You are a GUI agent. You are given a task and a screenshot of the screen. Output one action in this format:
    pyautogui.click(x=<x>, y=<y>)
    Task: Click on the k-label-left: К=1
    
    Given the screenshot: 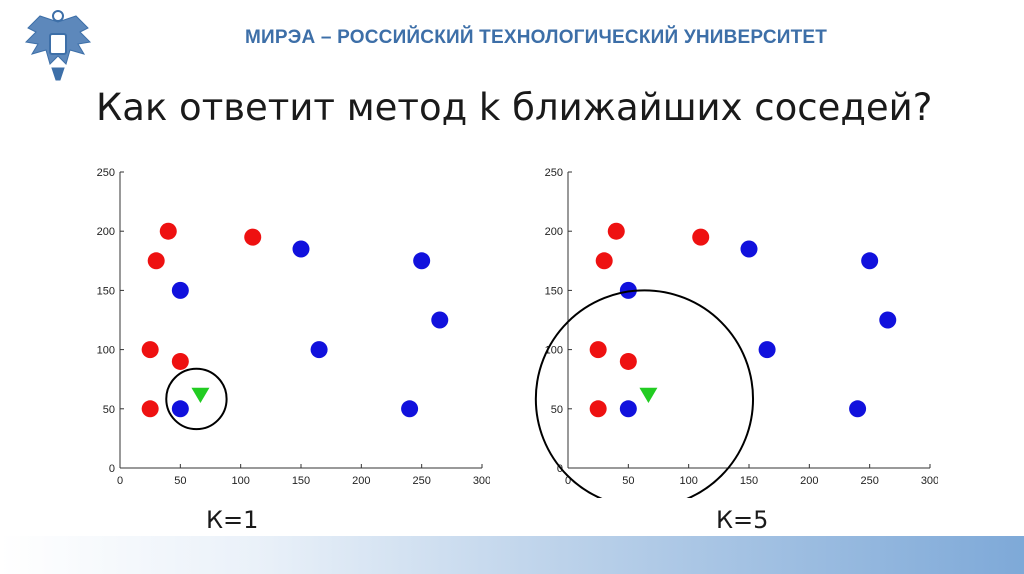 What is the action you would take?
    pyautogui.click(x=232, y=520)
    